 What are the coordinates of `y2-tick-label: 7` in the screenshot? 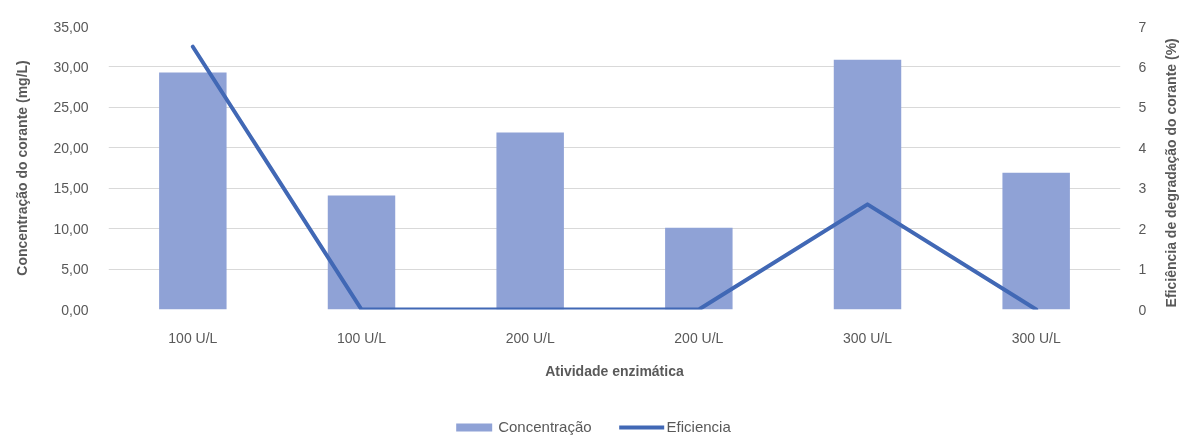 It's located at (1142, 26).